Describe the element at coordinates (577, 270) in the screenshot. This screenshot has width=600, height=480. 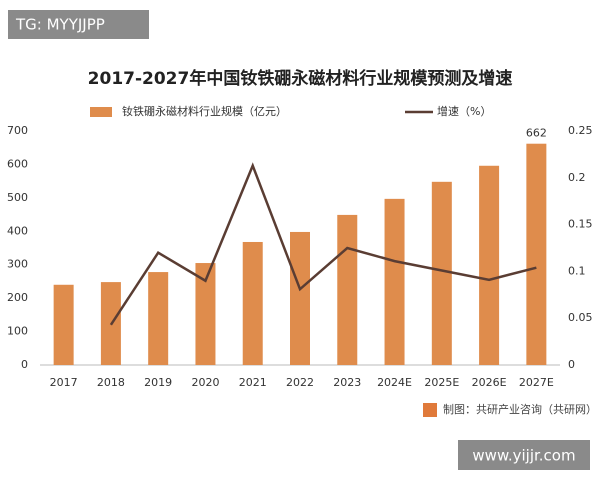
I see `y2-tick-label: 0.1` at that location.